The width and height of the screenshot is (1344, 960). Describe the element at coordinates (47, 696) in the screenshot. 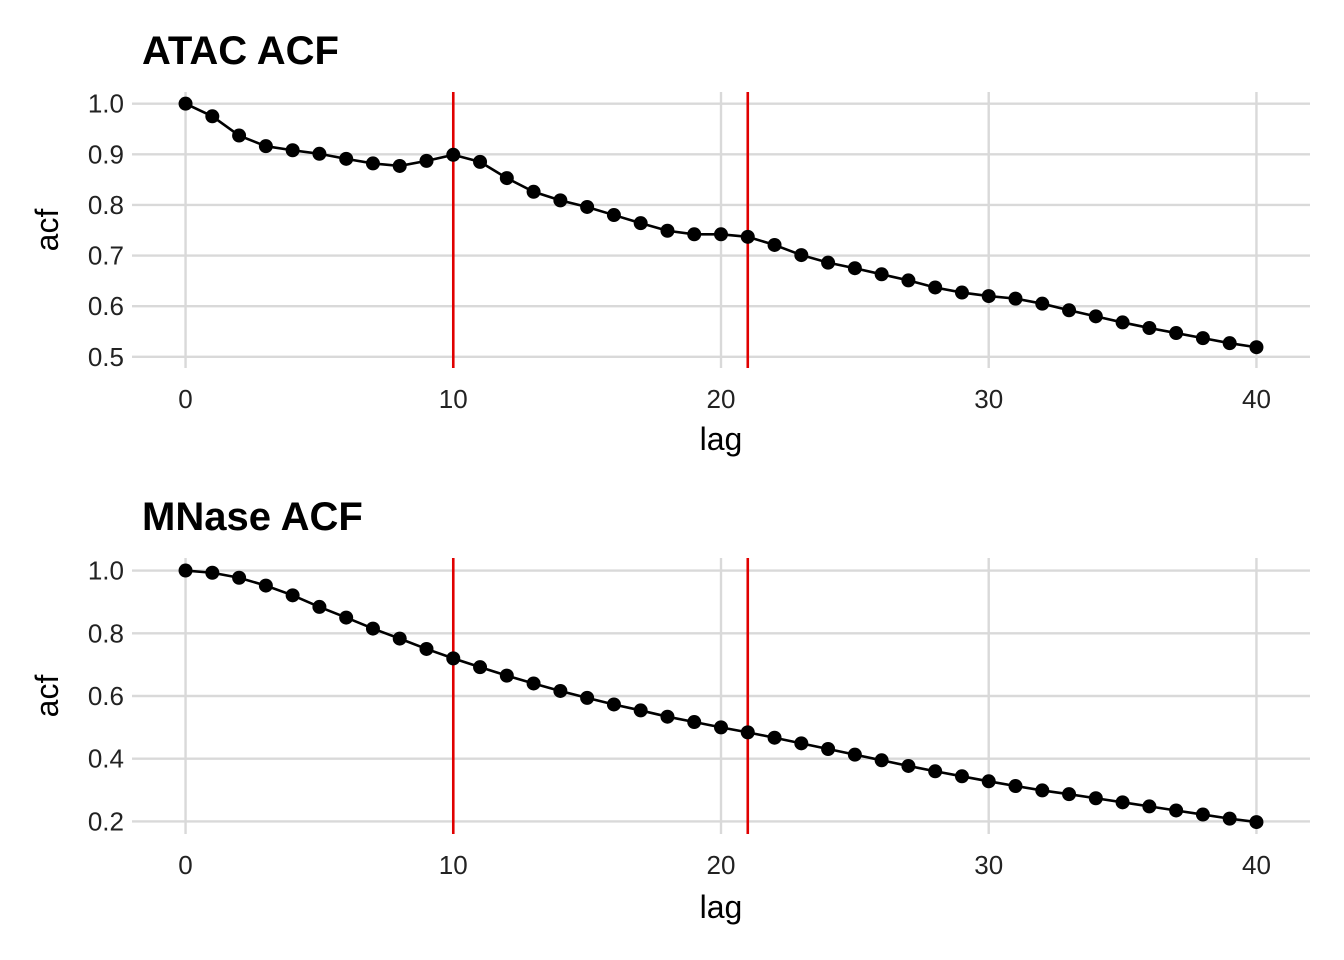

I see `mnase-y-axis-label: acf` at that location.